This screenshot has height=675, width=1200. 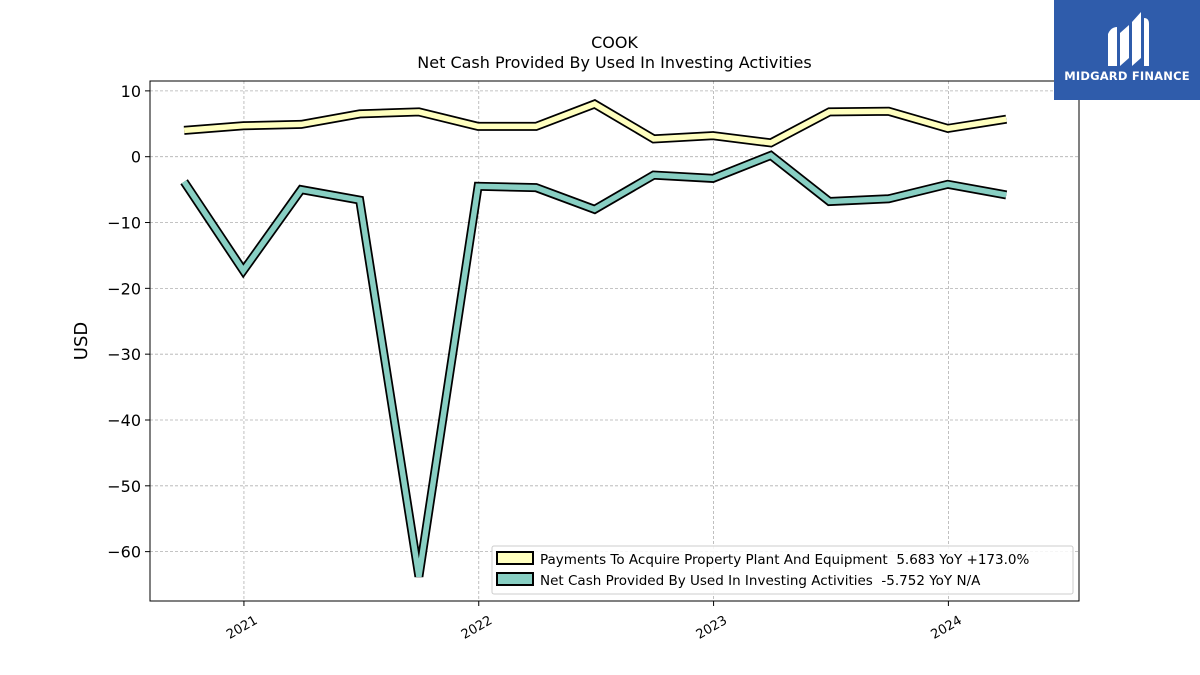 I want to click on series-fill-line, so click(x=595, y=123).